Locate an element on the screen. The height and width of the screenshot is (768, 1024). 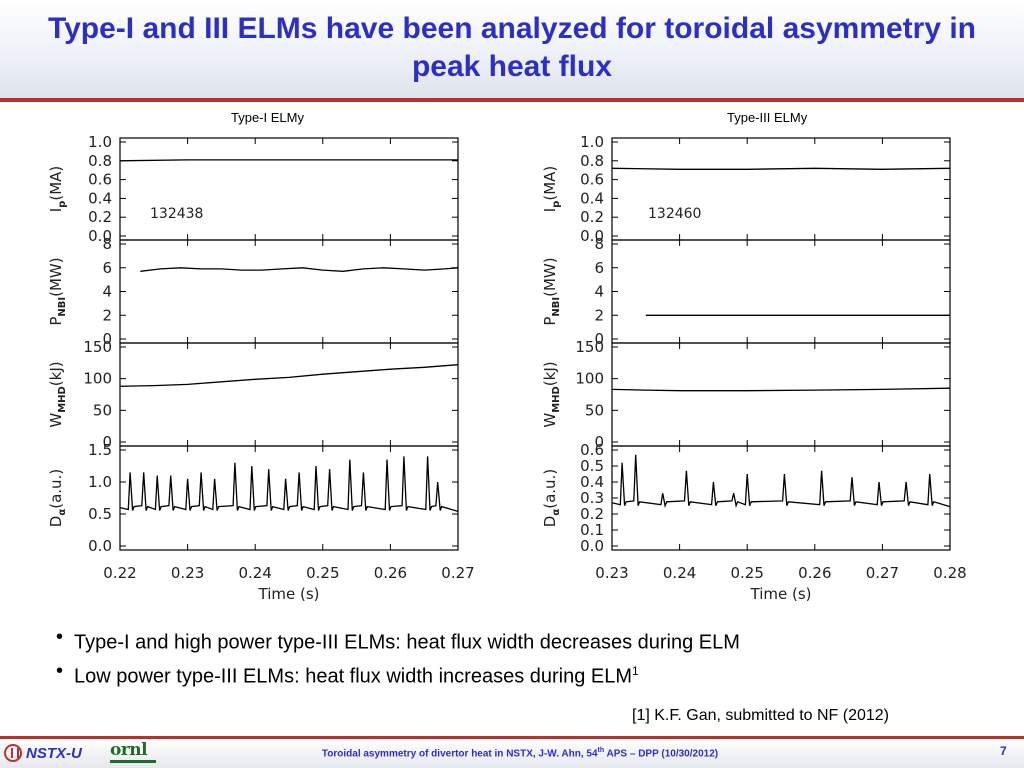
ornl-logo: ornl is located at coordinates (133, 753).